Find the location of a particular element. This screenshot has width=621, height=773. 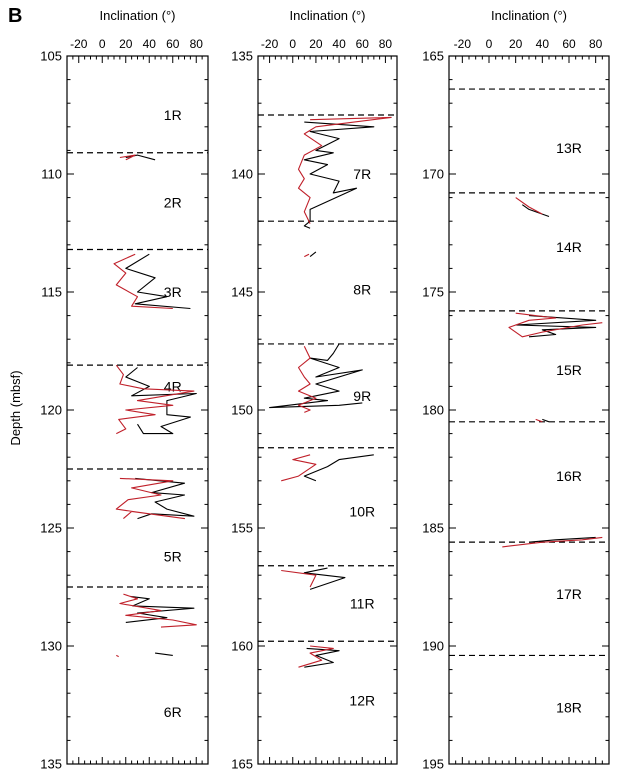

y-tick-label: 140 is located at coordinates (242, 174).